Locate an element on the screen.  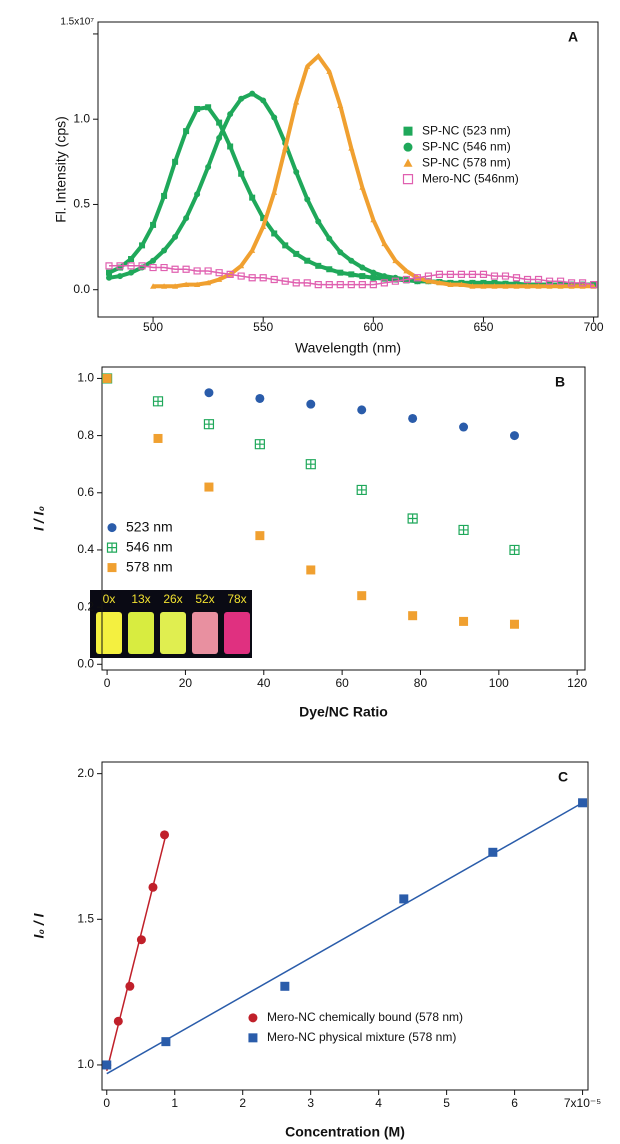
x-tick-label: 40 is located at coordinates (264, 683).